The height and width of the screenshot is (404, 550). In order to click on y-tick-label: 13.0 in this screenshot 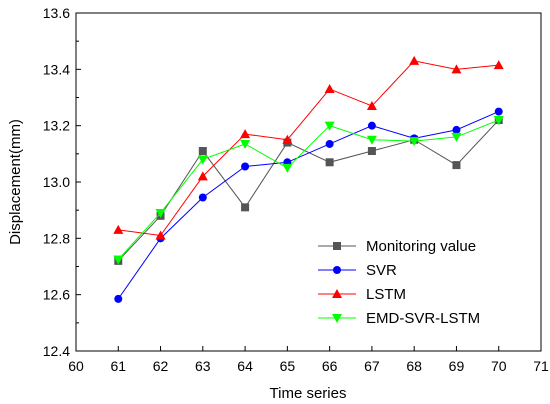, I will do `click(56, 182)`.